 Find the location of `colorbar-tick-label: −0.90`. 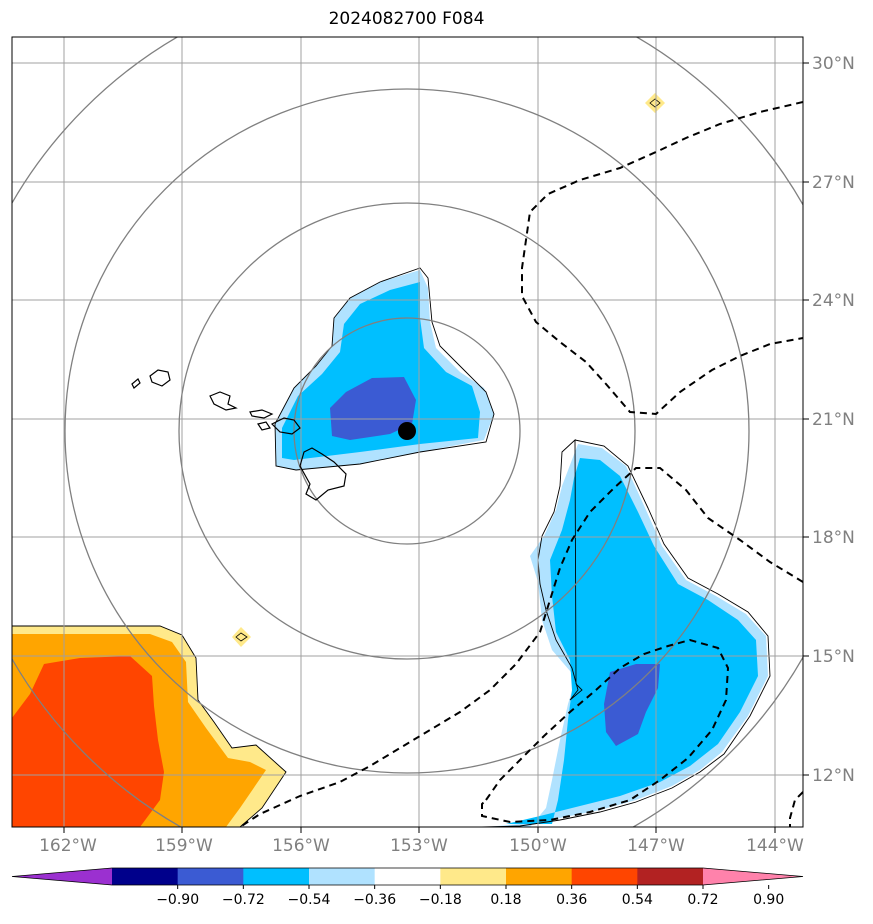

colorbar-tick-label: −0.90 is located at coordinates (177, 900).